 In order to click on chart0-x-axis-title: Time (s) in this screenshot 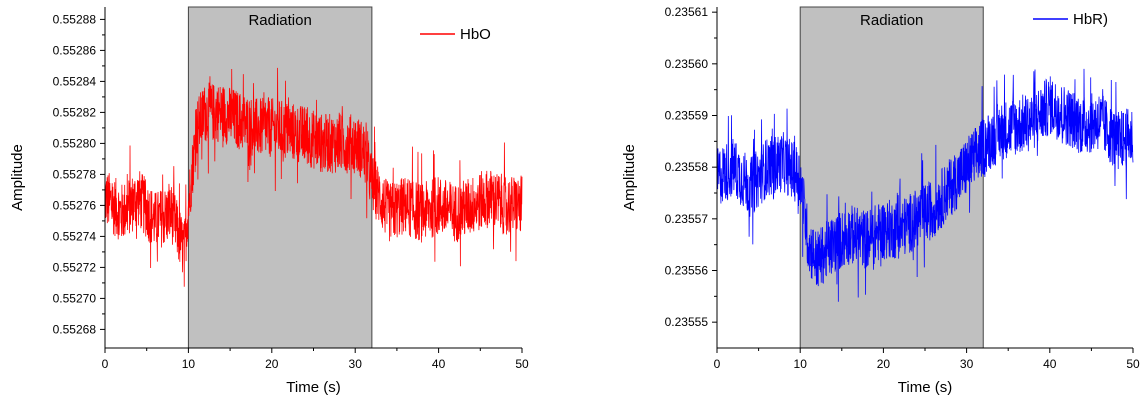, I will do `click(313, 387)`.